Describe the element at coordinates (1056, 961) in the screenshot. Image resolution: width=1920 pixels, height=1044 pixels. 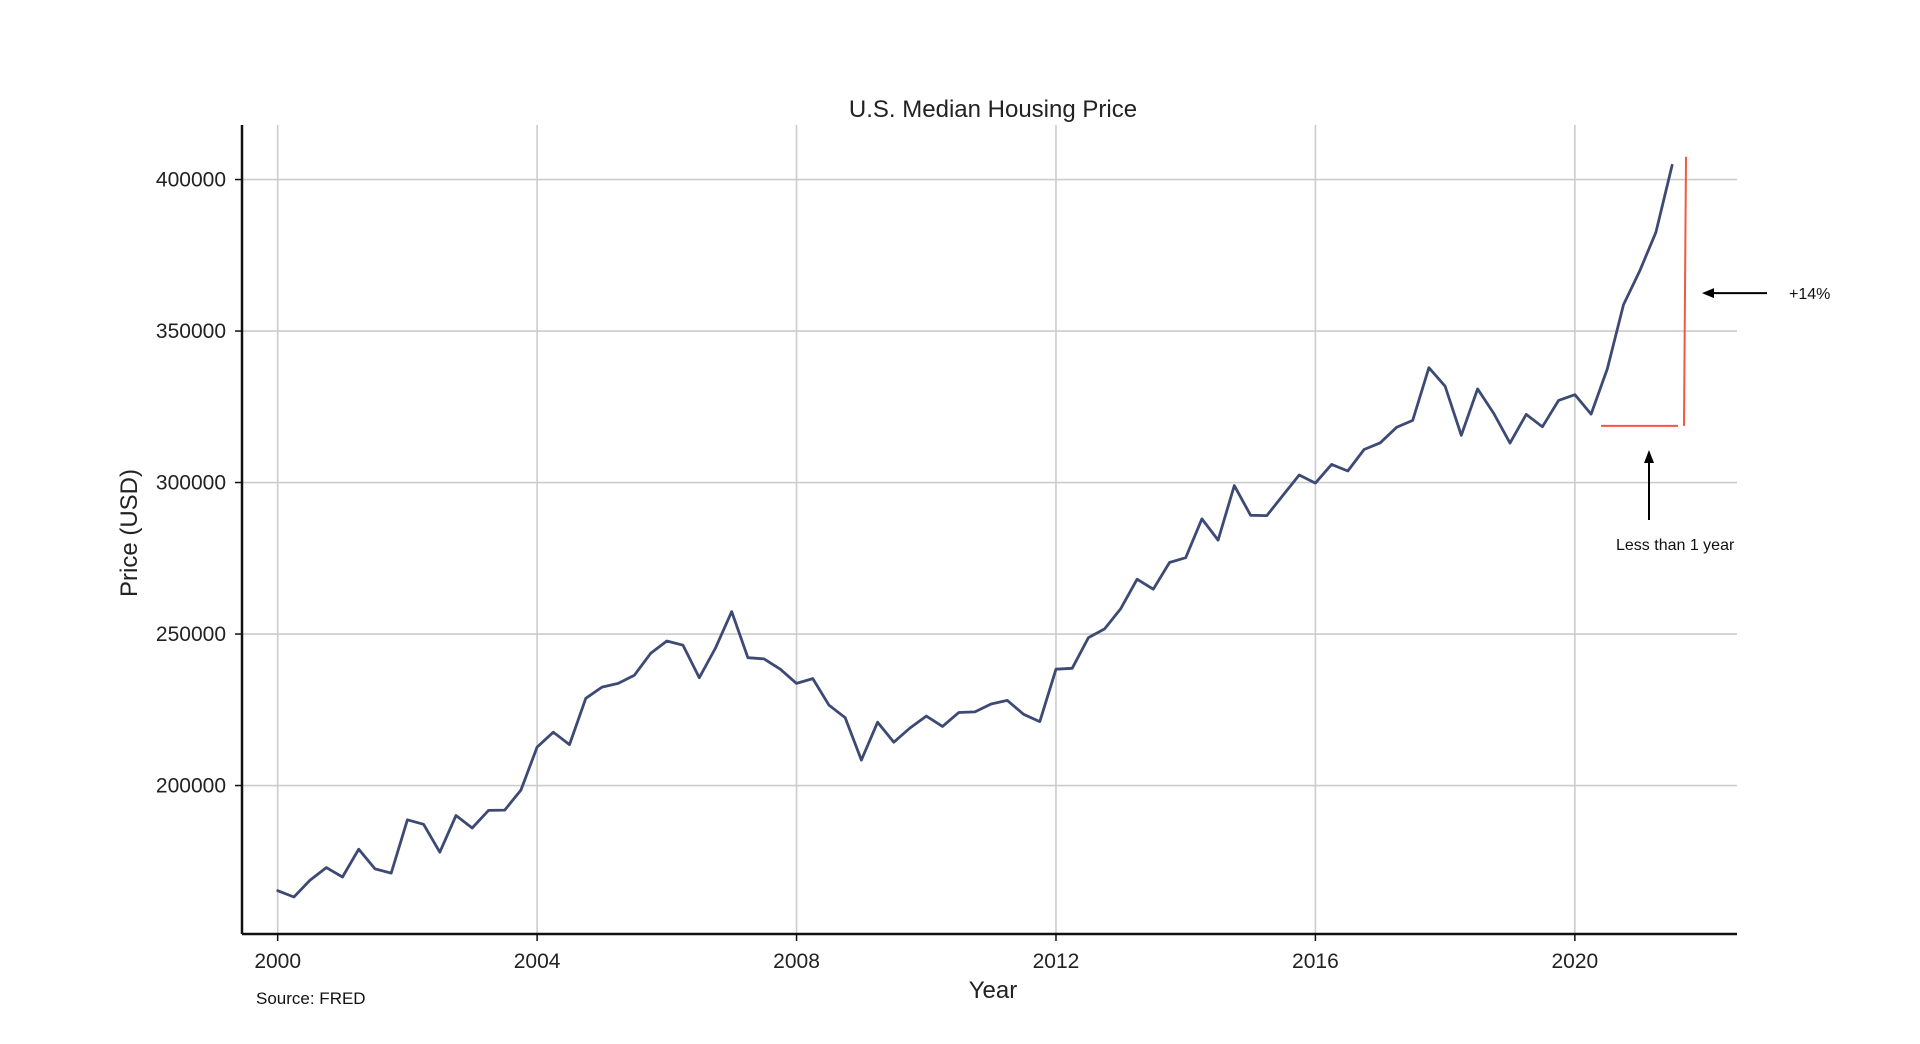
I see `x-tick-label: 2012` at that location.